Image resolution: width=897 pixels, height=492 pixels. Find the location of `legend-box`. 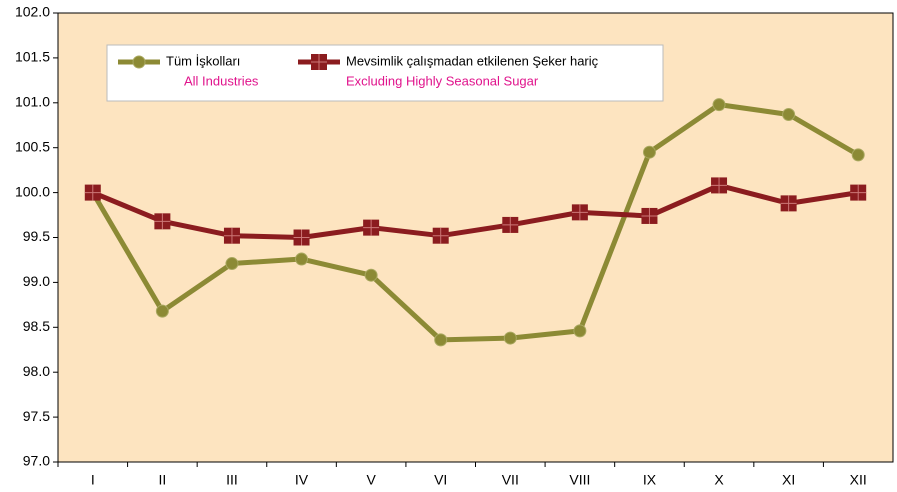

legend-box is located at coordinates (385, 73).